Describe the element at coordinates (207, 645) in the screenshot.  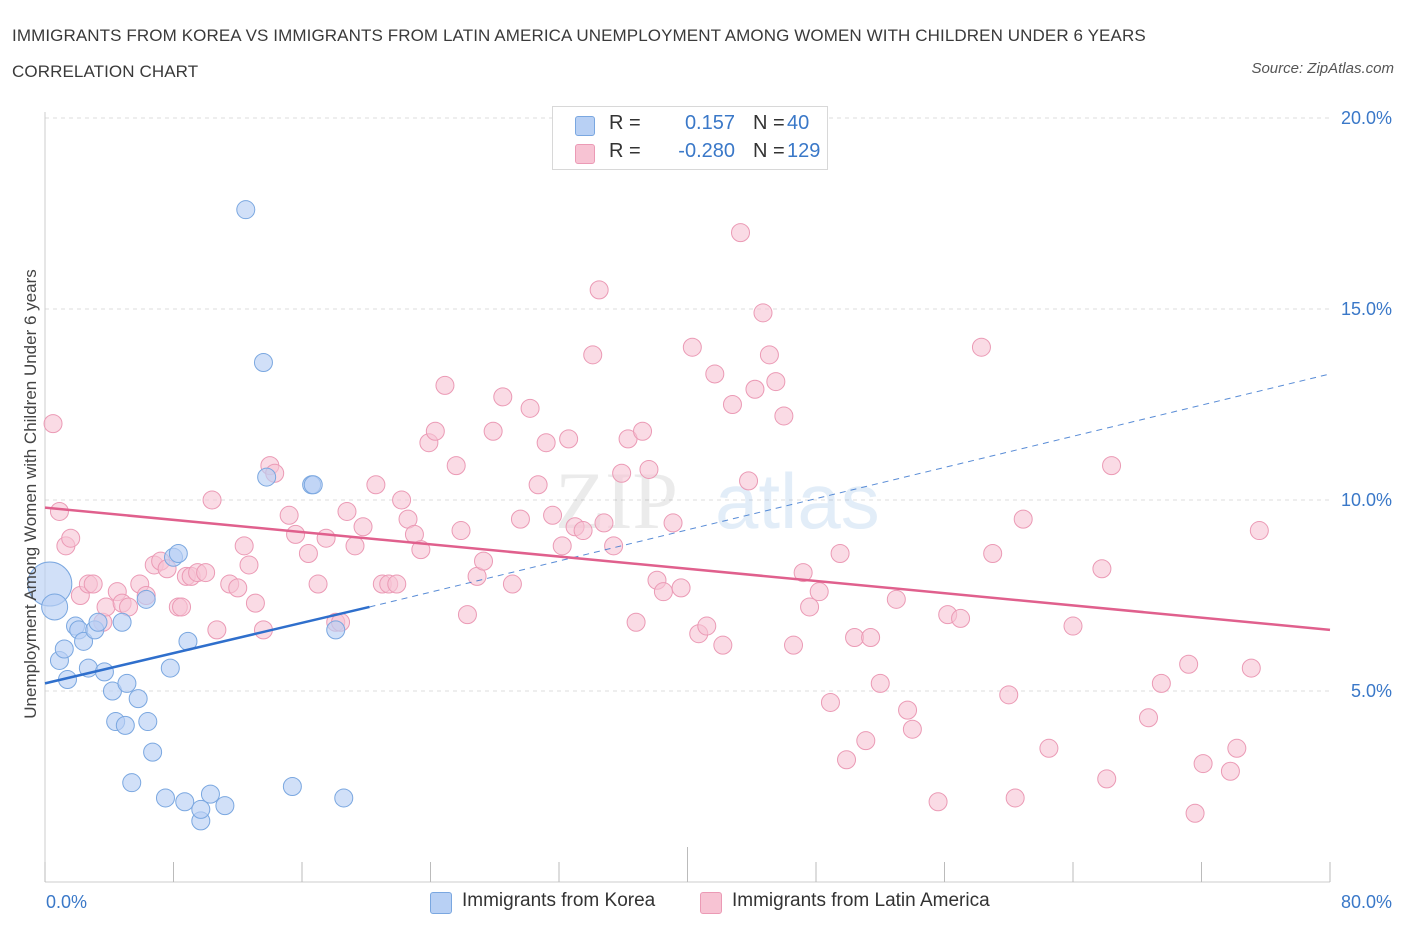
I see `korea-trend-line` at that location.